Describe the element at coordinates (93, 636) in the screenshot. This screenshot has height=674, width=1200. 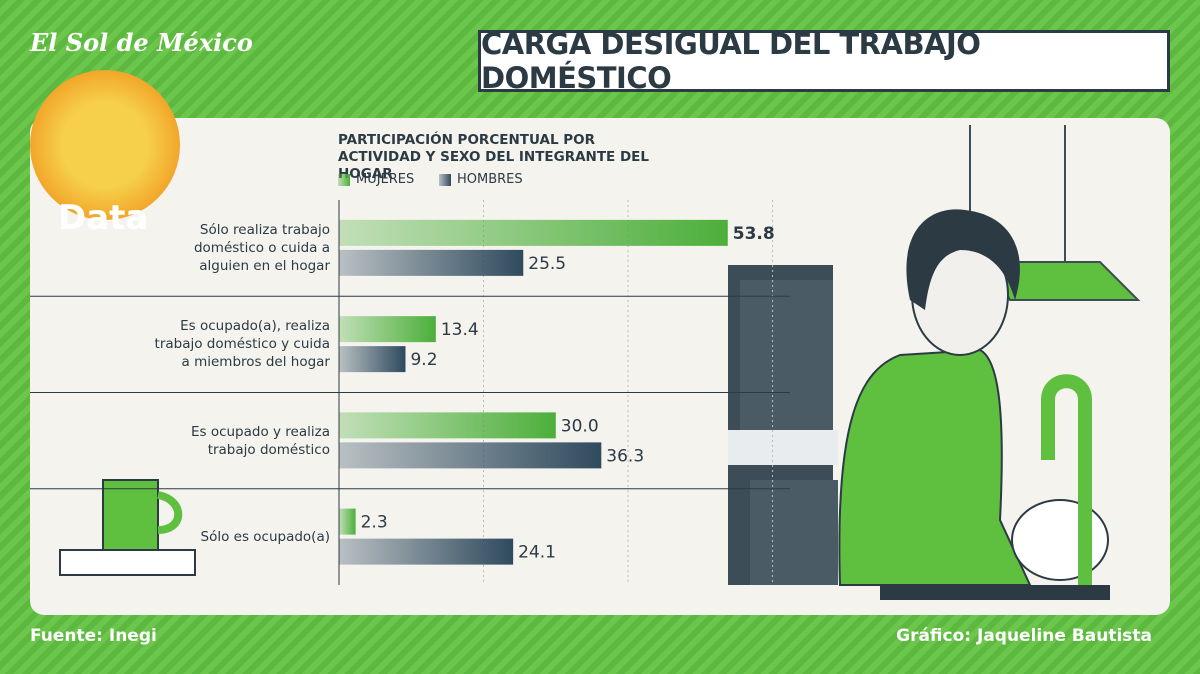
I see `source: Fuente: Inegi` at that location.